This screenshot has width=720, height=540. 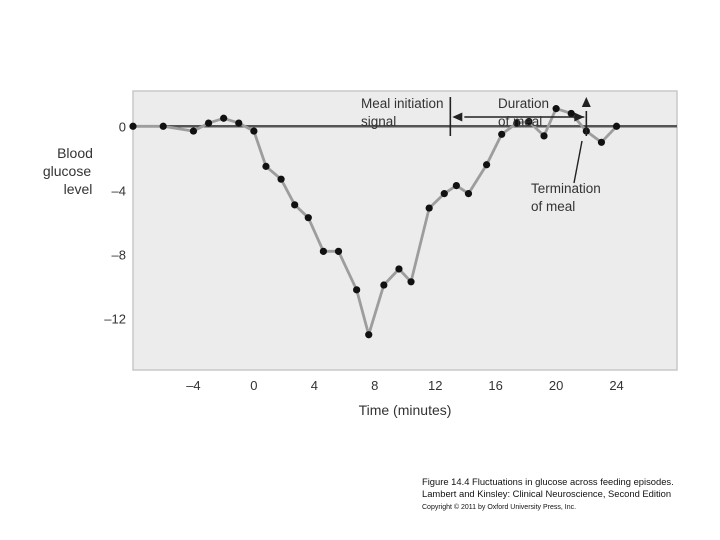 I want to click on termination-label-line1: Termination, so click(x=566, y=188).